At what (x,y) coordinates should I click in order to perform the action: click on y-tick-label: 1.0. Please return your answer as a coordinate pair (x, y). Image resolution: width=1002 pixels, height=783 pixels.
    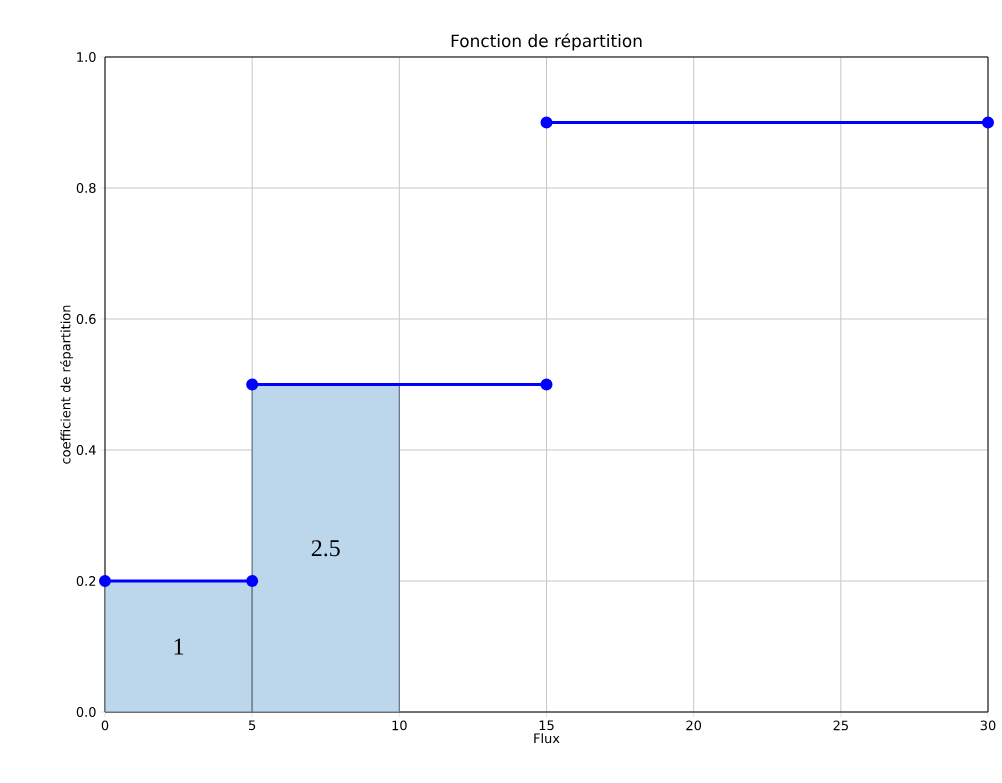
    Looking at the image, I should click on (86, 57).